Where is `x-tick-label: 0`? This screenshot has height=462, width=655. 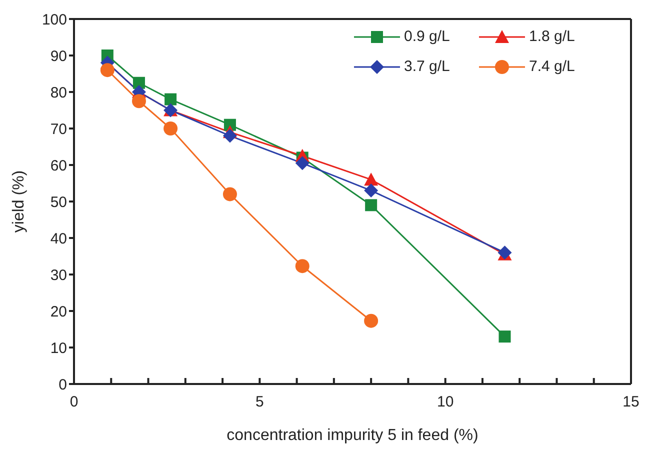
x-tick-label: 0 is located at coordinates (74, 402).